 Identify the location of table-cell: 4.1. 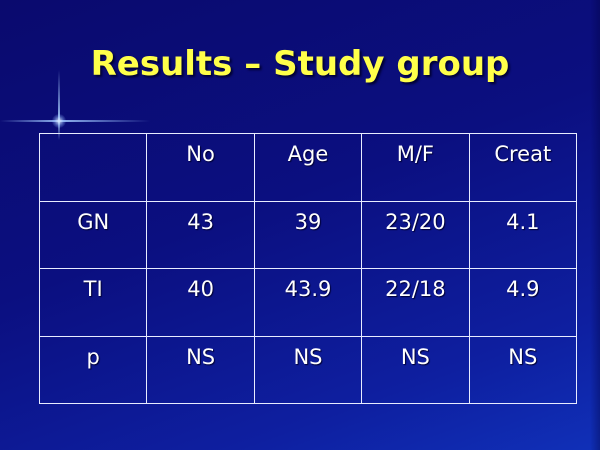
(523, 234).